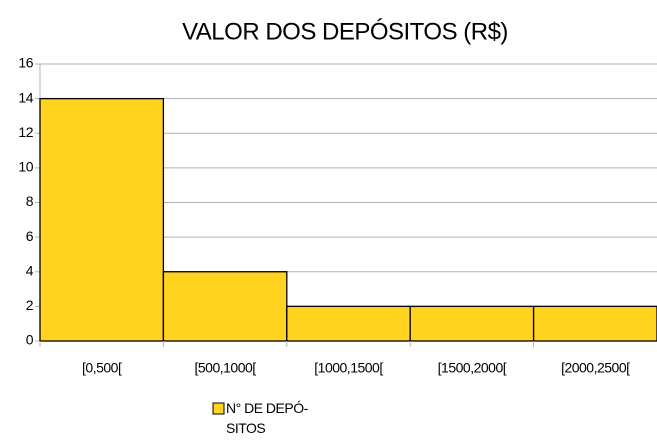 This screenshot has height=448, width=657. I want to click on x-tick-label: [1500,2000[, so click(472, 368).